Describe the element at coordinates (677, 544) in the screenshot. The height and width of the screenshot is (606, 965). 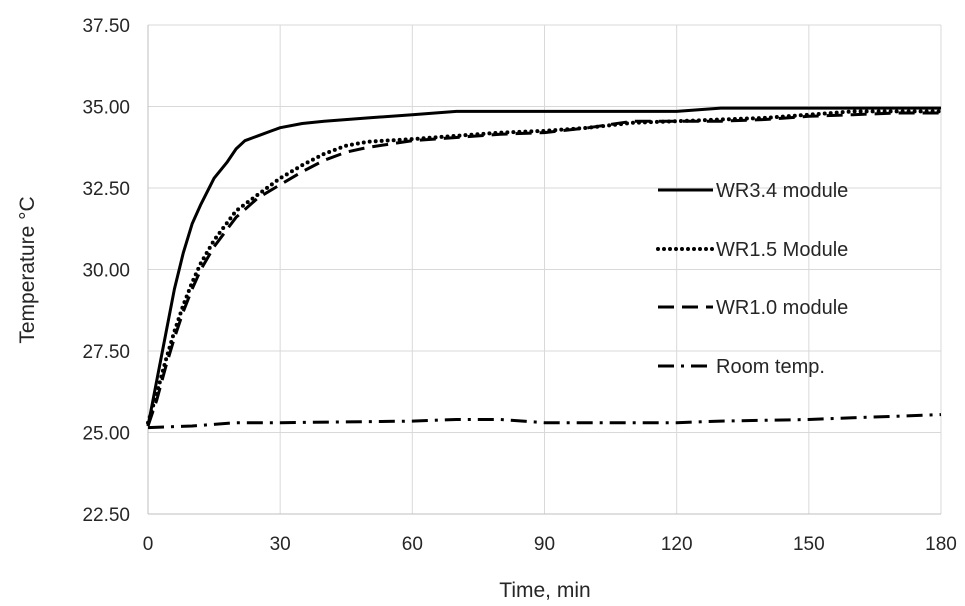
I see `x-tick-label: 120` at that location.